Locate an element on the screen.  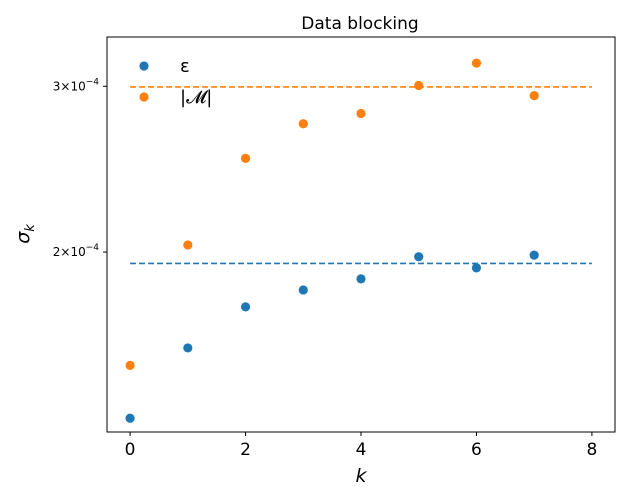
y-tick-label: 3×10⁻⁴ is located at coordinates (76, 85).